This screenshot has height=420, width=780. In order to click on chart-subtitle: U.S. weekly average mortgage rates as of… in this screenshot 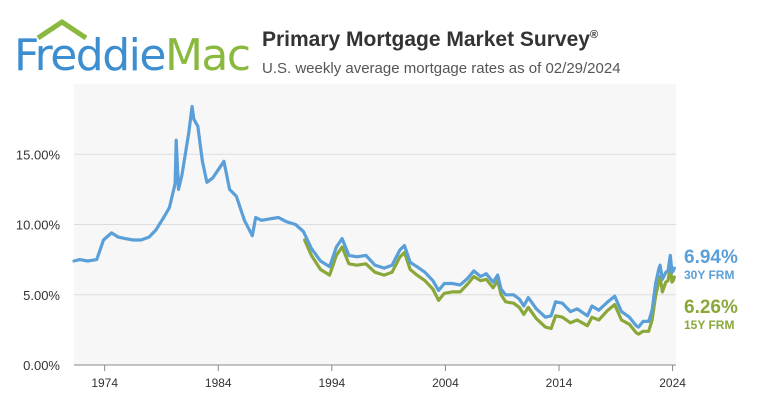, I will do `click(441, 68)`.